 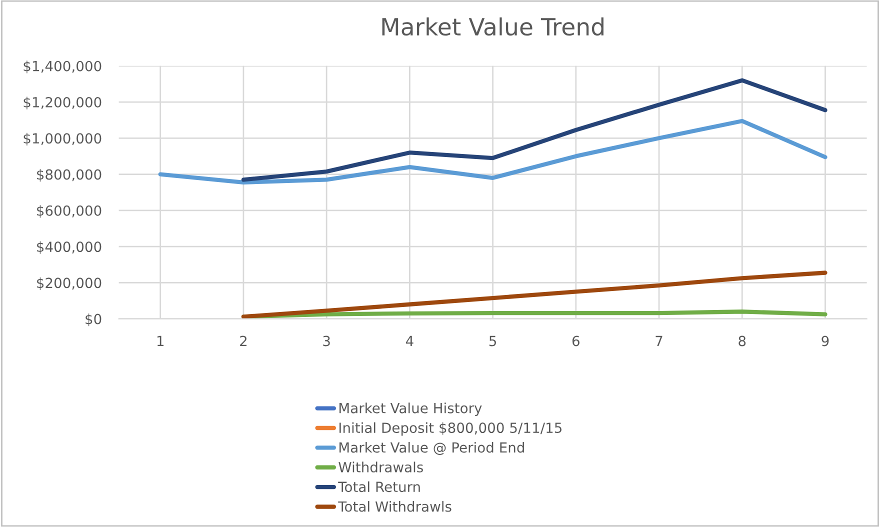 I want to click on y-tick-label: $0, so click(x=94, y=320).